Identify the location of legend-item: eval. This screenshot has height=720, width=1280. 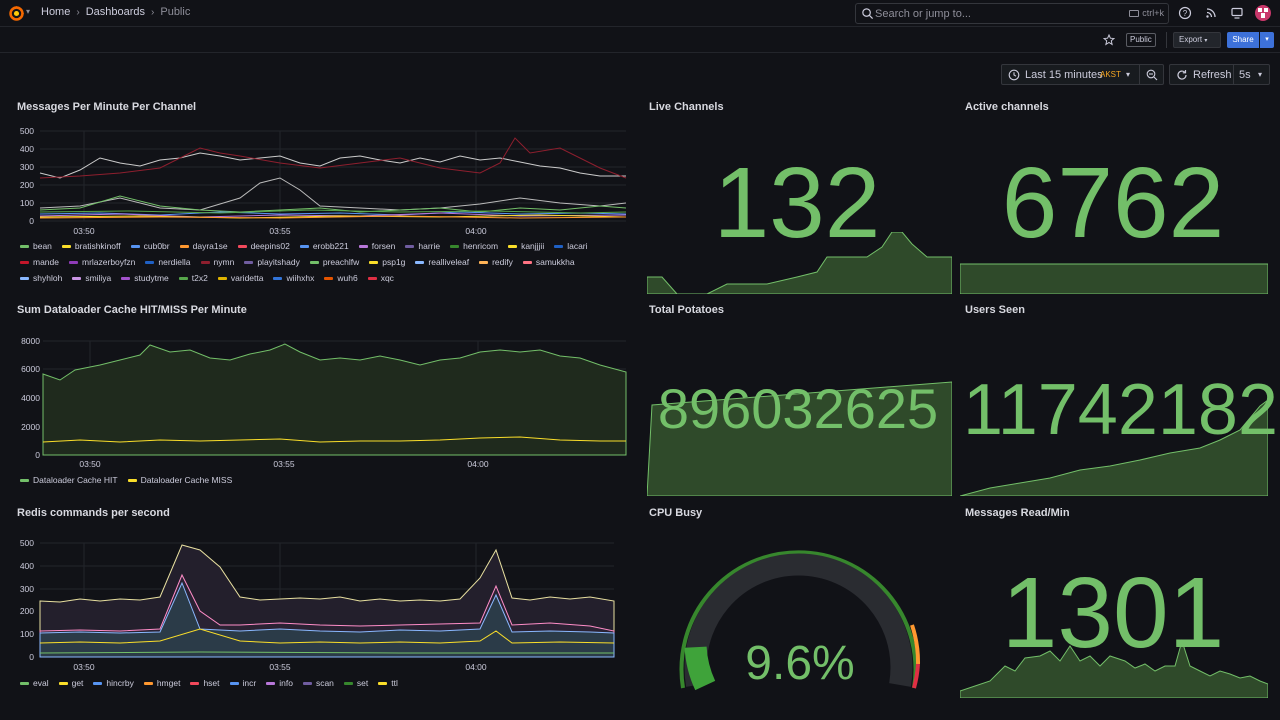
(34, 683).